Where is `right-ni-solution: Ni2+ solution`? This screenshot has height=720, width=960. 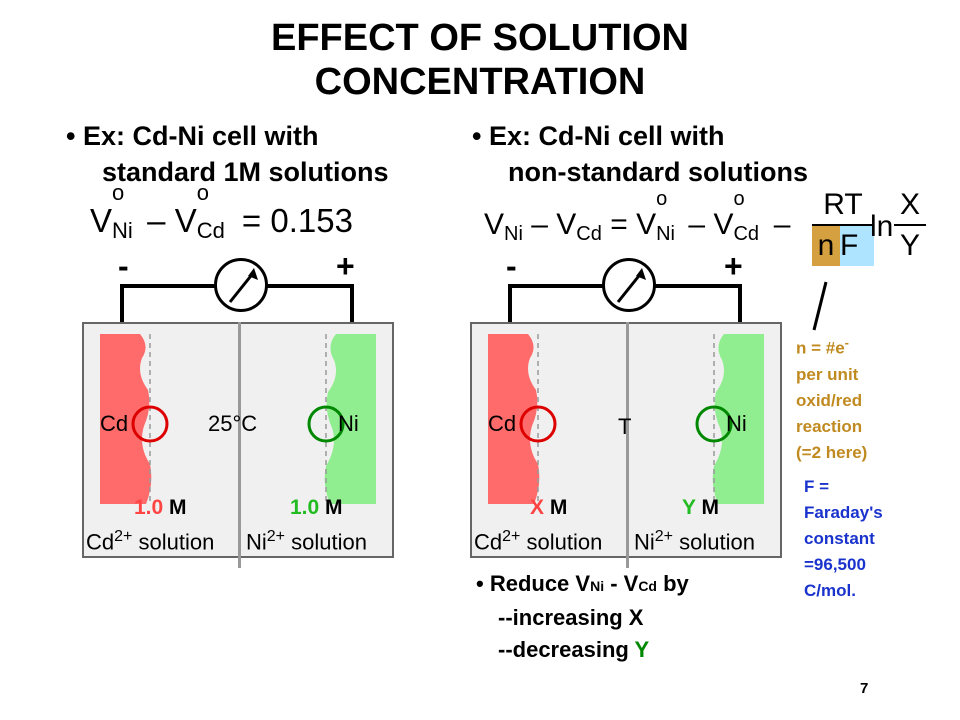 right-ni-solution: Ni2+ solution is located at coordinates (694, 541).